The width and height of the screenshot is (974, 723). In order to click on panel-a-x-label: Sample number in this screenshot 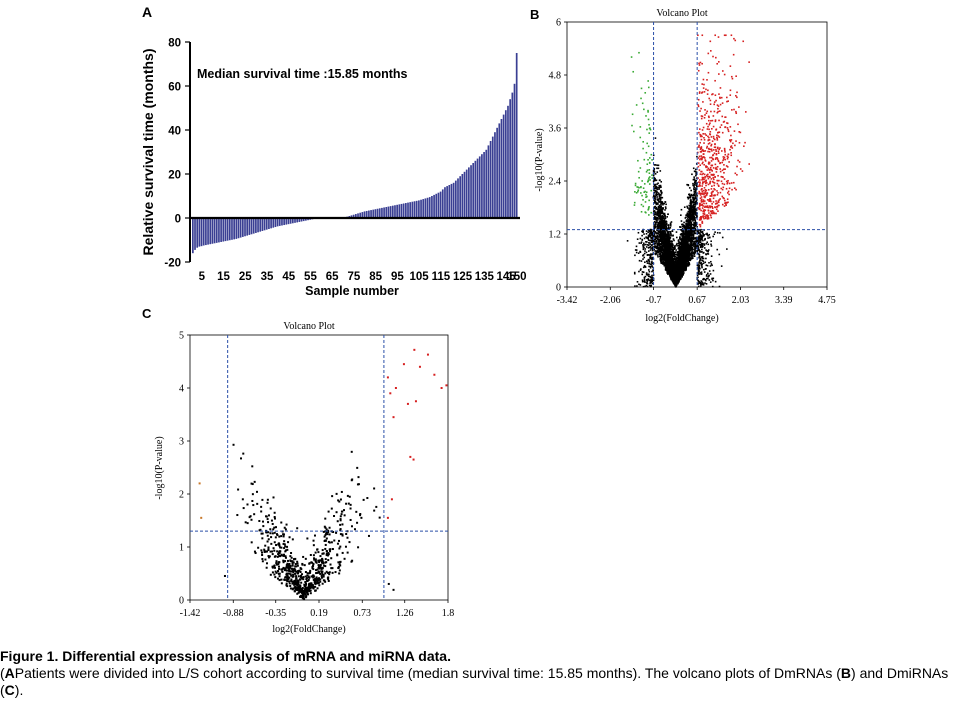, I will do `click(352, 291)`.